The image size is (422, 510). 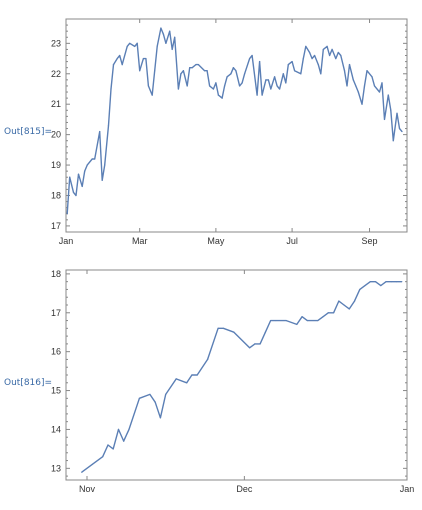 What do you see at coordinates (216, 241) in the screenshot?
I see `x-tick-label: May` at bounding box center [216, 241].